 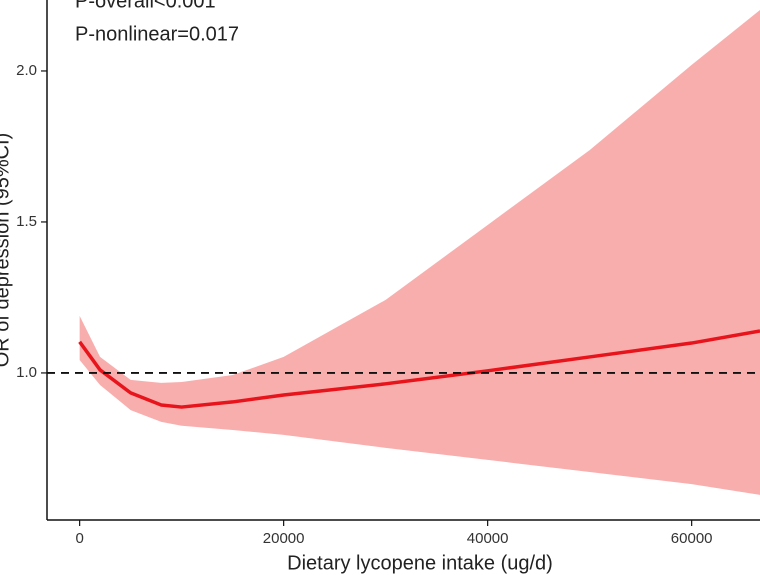 What do you see at coordinates (145, 6) in the screenshot?
I see `annotation: P-overall<0.001` at bounding box center [145, 6].